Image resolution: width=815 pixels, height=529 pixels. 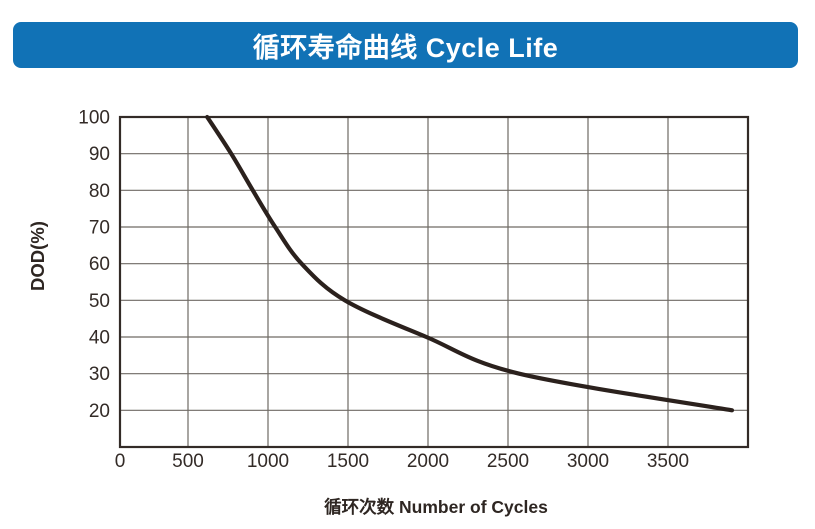 What do you see at coordinates (428, 461) in the screenshot?
I see `x-tick-label-2000: 2000` at bounding box center [428, 461].